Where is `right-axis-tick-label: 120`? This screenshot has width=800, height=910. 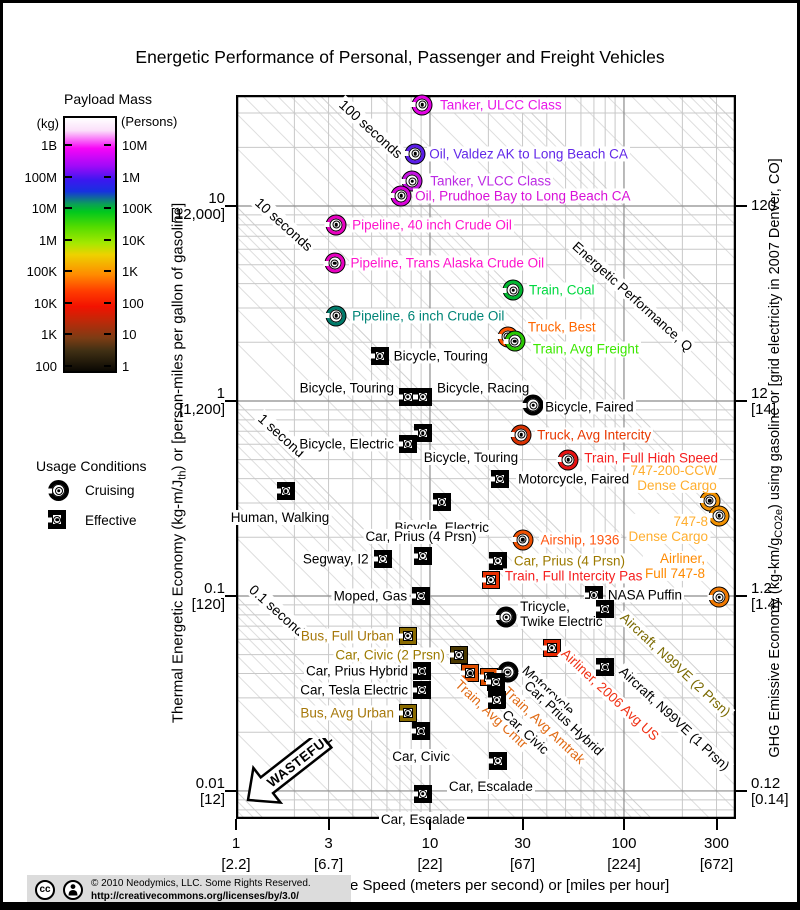
right-axis-tick-label: 120 is located at coordinates (764, 205).